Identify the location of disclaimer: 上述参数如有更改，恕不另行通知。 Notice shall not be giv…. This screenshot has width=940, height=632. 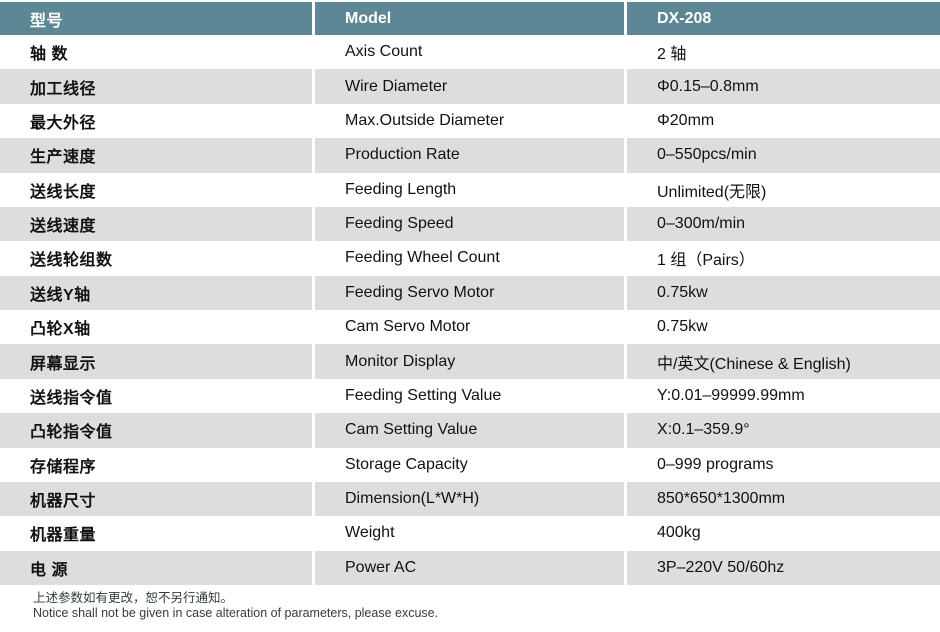
(470, 603).